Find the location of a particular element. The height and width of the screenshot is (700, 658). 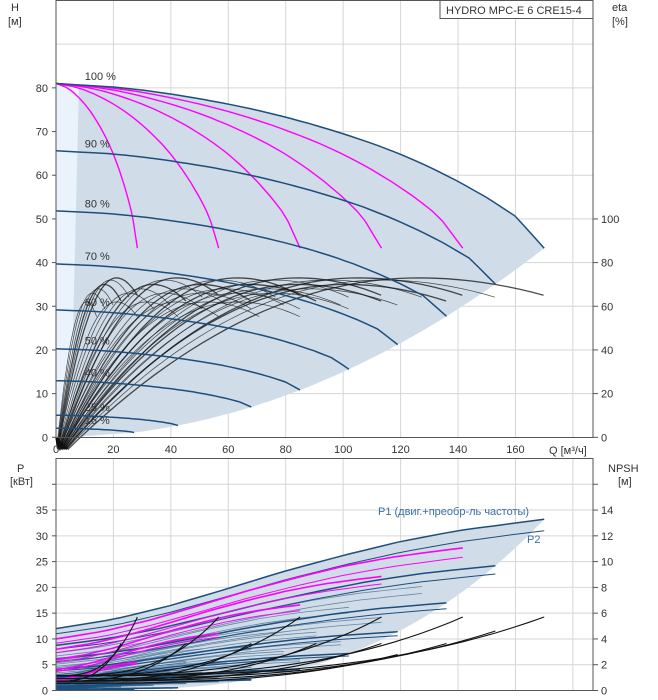

h-tick-label: 60 is located at coordinates (42, 176).